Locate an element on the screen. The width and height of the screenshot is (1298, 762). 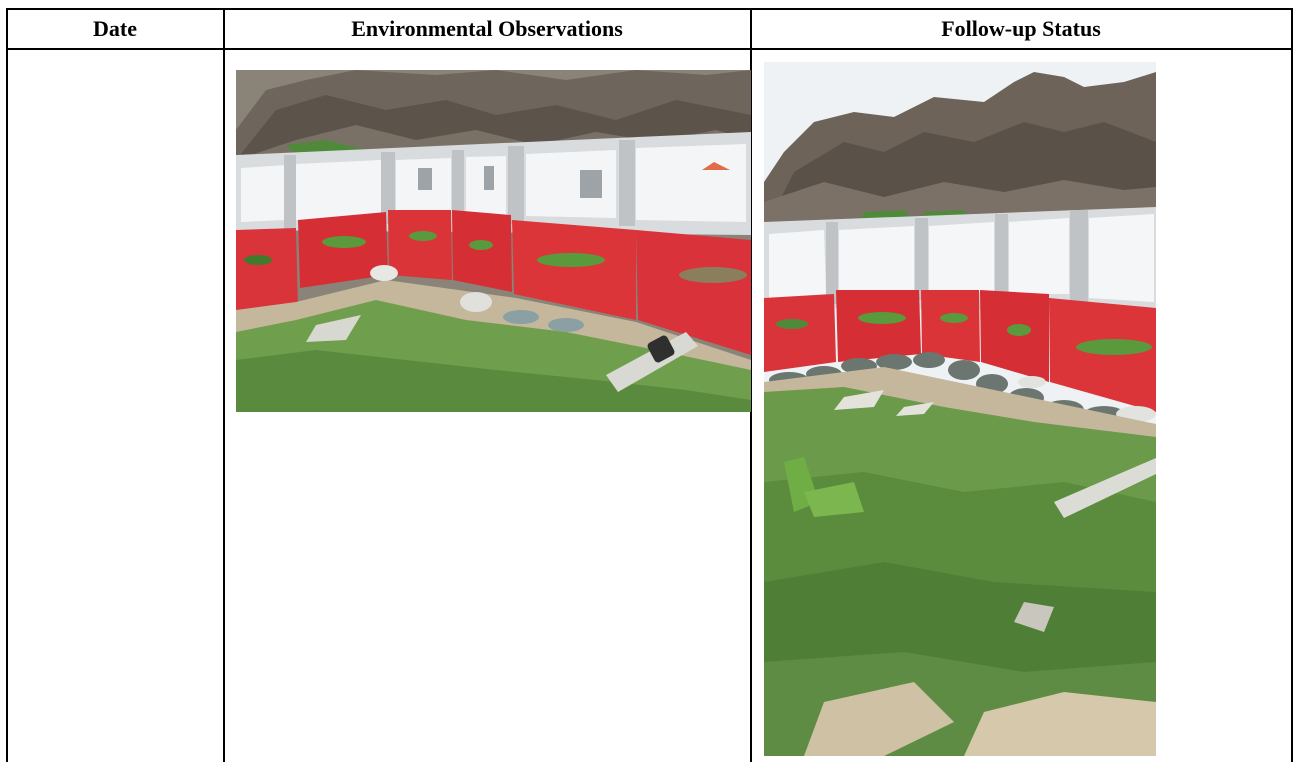
header-environmental-observations: Environmental Observations is located at coordinates (487, 29).